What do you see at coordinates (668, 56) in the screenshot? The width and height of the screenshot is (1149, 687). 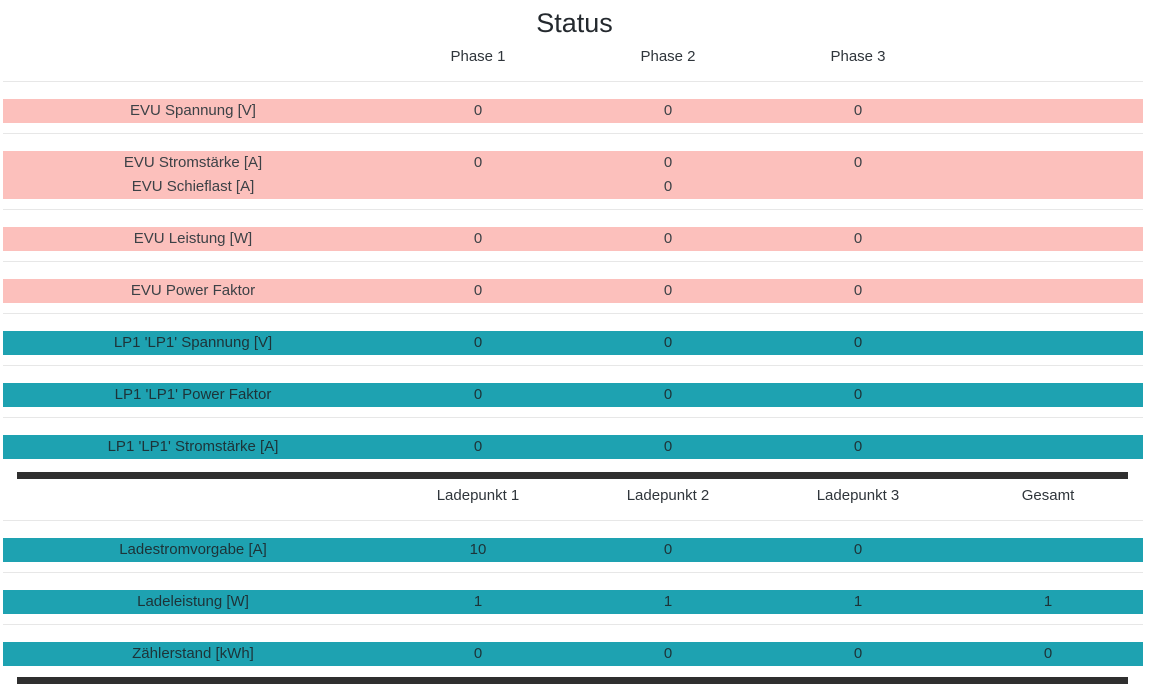 I see `column-header-phase-2: Phase 2` at bounding box center [668, 56].